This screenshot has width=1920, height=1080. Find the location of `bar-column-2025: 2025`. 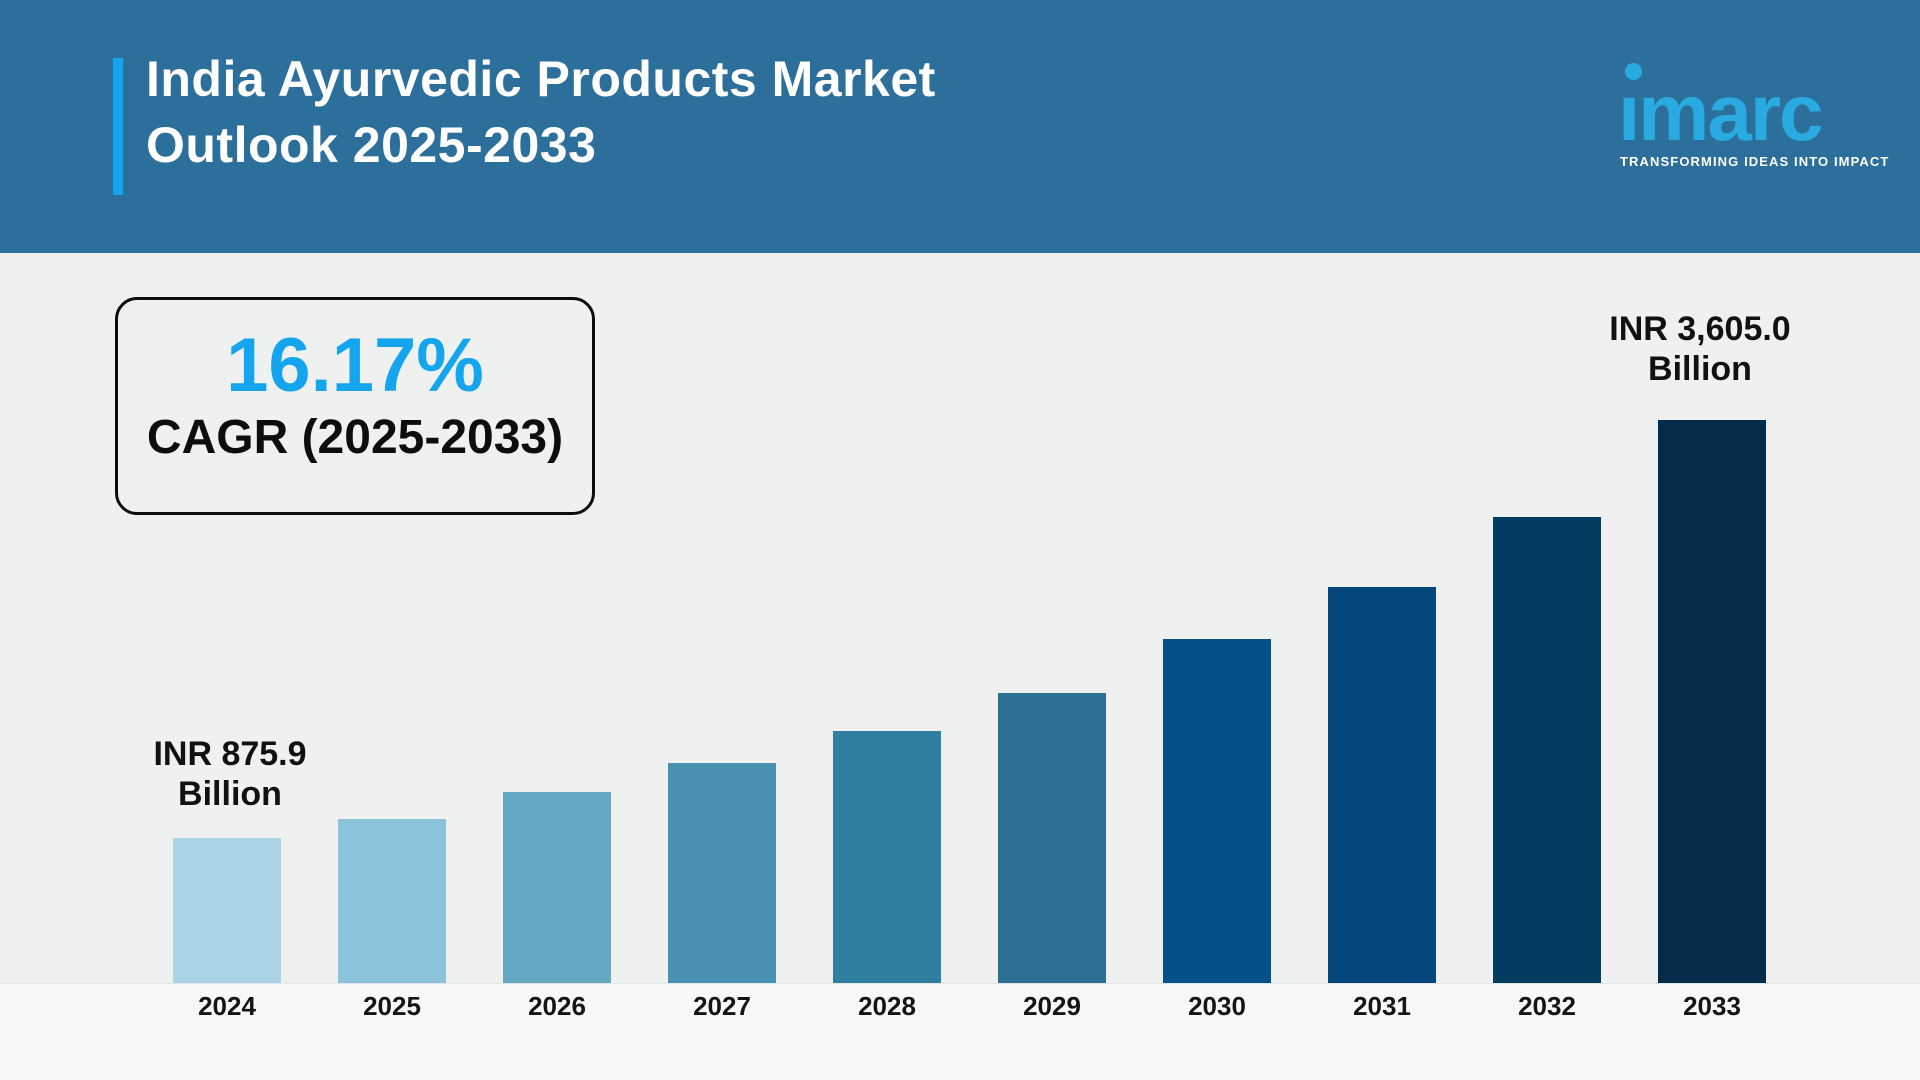

bar-column-2025: 2025 is located at coordinates (392, 720).